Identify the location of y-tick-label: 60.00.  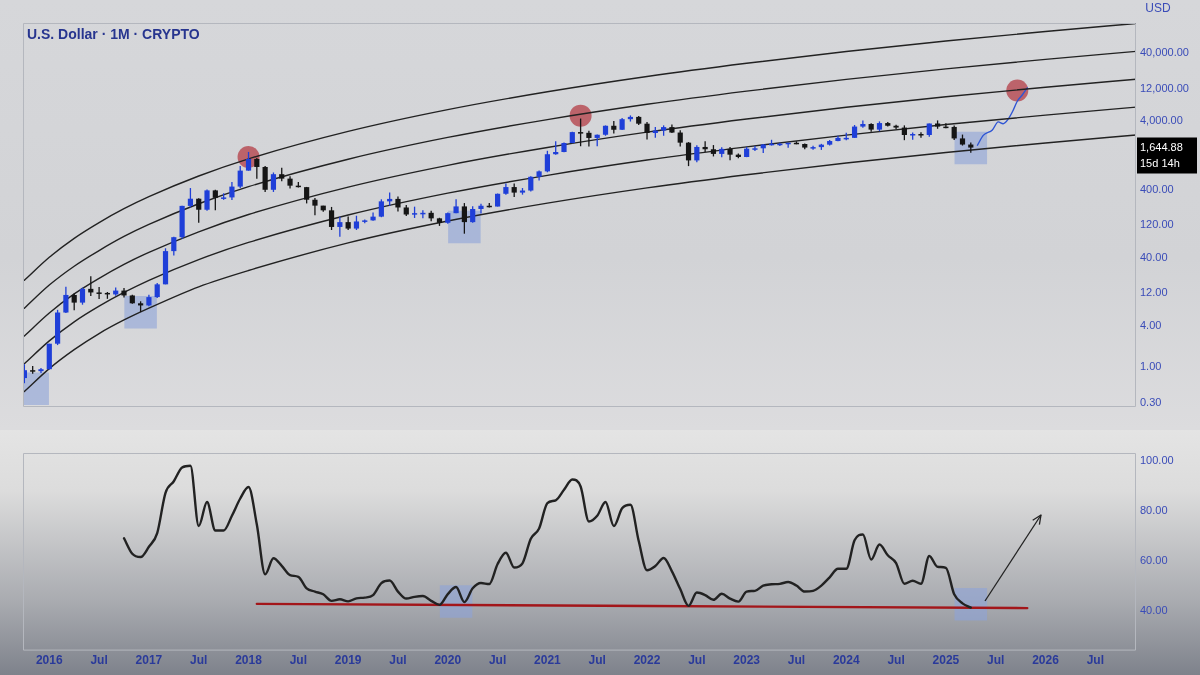
(1154, 559).